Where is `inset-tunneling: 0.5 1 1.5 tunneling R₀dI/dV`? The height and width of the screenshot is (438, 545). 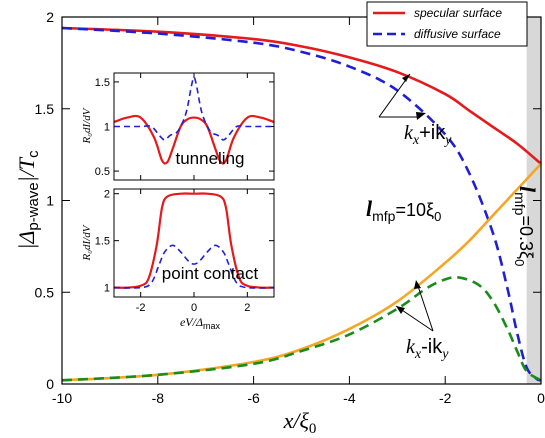 inset-tunneling: 0.5 1 1.5 tunneling R₀dI/dV is located at coordinates (178, 126).